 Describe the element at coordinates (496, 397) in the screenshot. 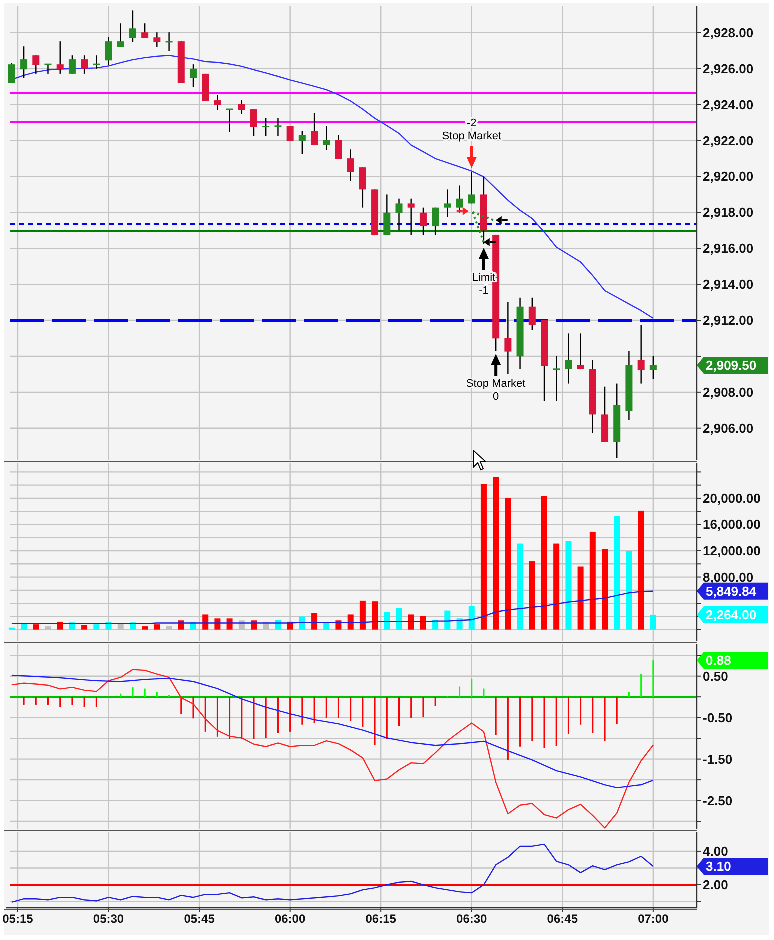

I see `annotation: 0` at that location.